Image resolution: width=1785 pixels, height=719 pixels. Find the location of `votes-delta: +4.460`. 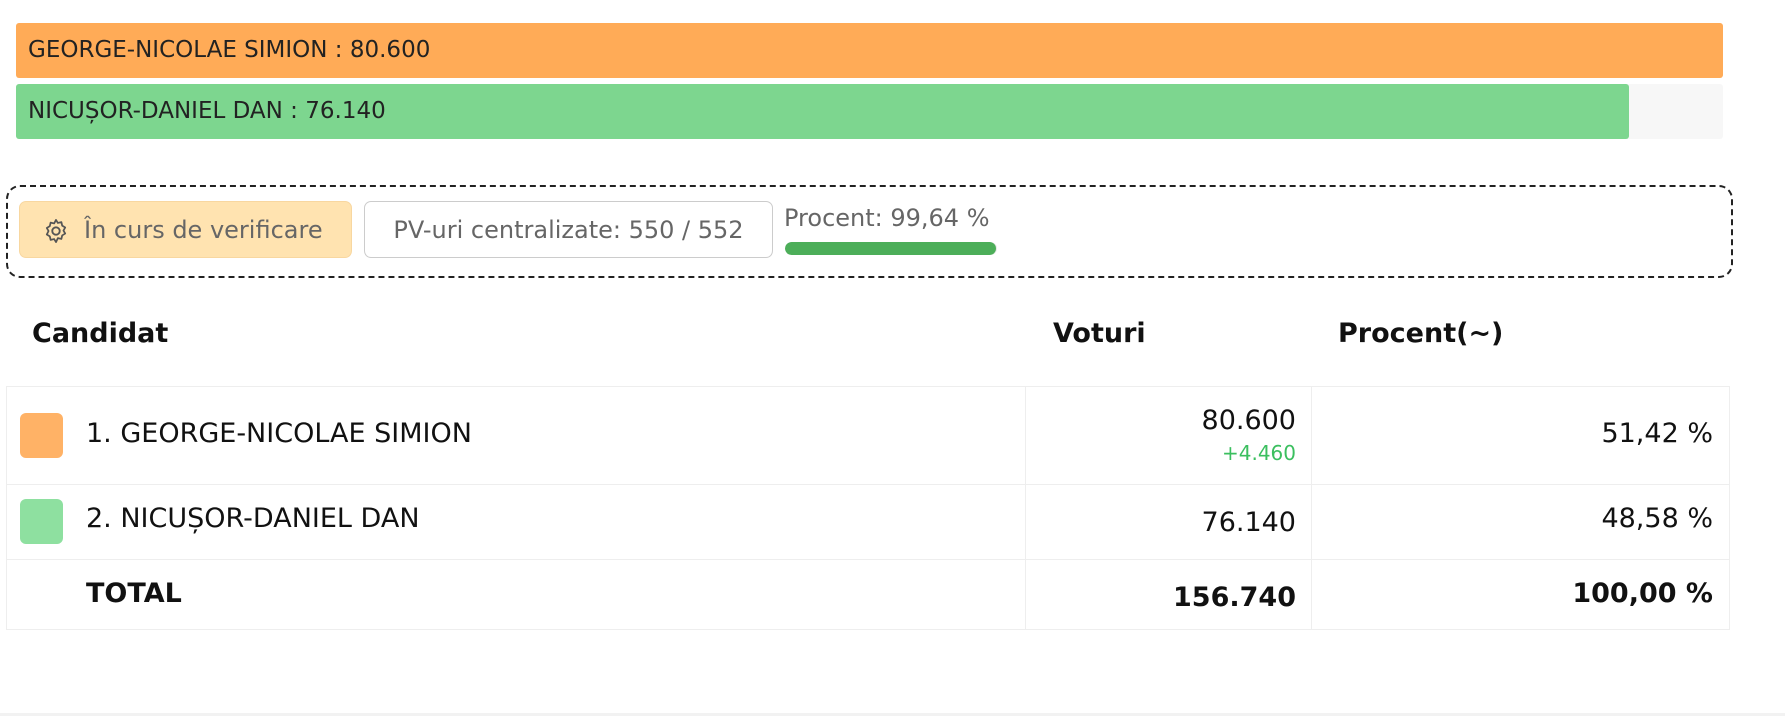

votes-delta: +4.460 is located at coordinates (1258, 453).